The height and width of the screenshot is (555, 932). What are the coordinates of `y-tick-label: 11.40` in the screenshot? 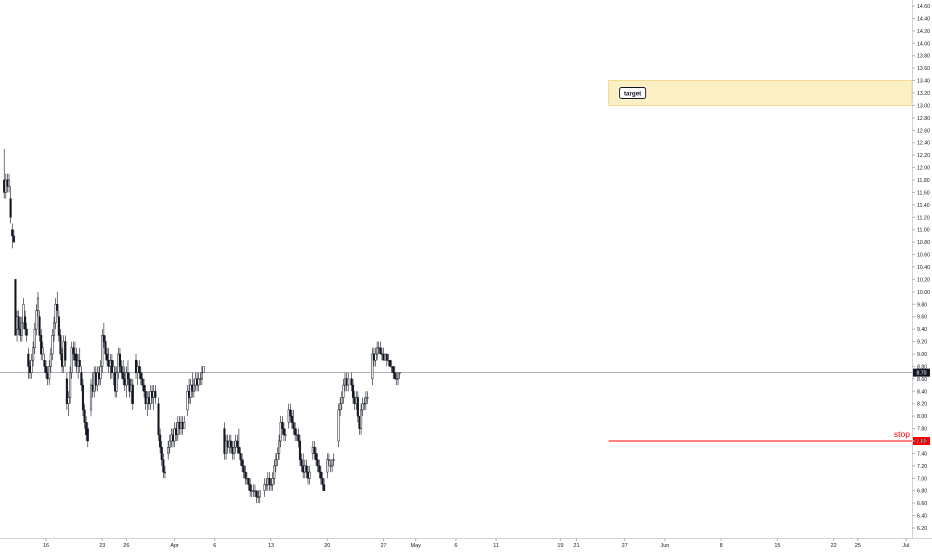 It's located at (923, 206).